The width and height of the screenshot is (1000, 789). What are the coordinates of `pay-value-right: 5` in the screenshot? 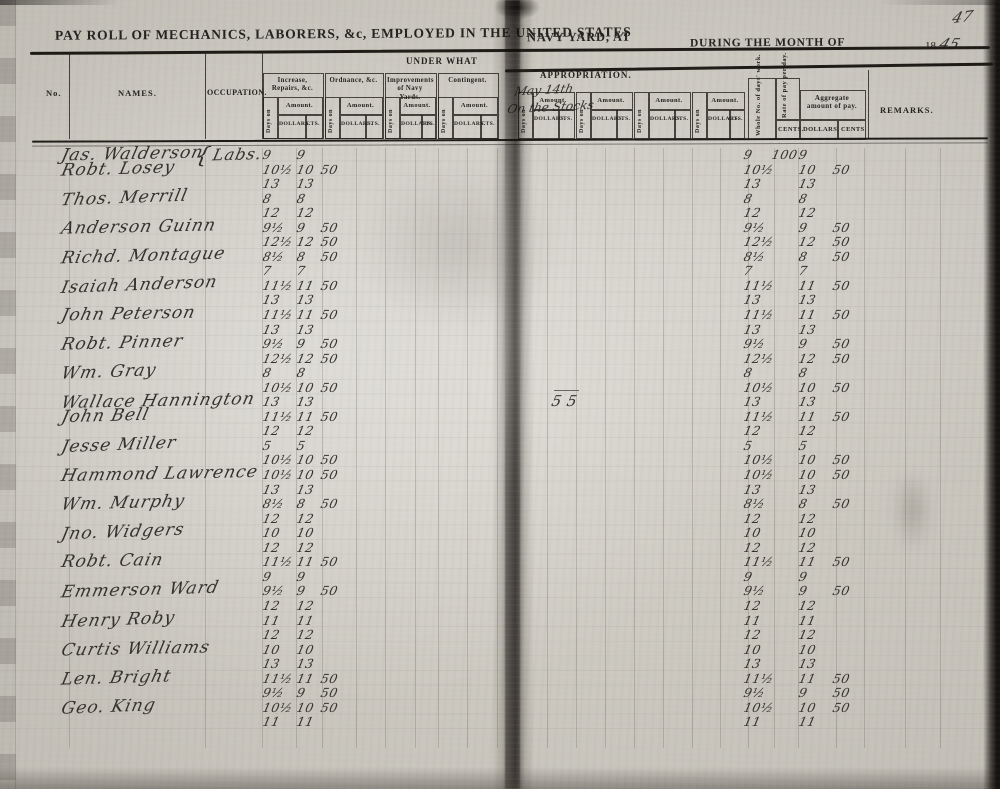 It's located at (803, 445).